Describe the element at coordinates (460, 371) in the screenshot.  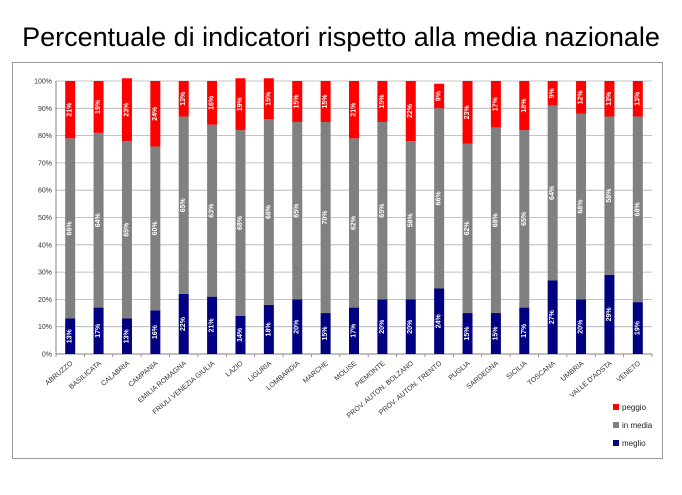
I see `category-label: PUGLIA` at that location.